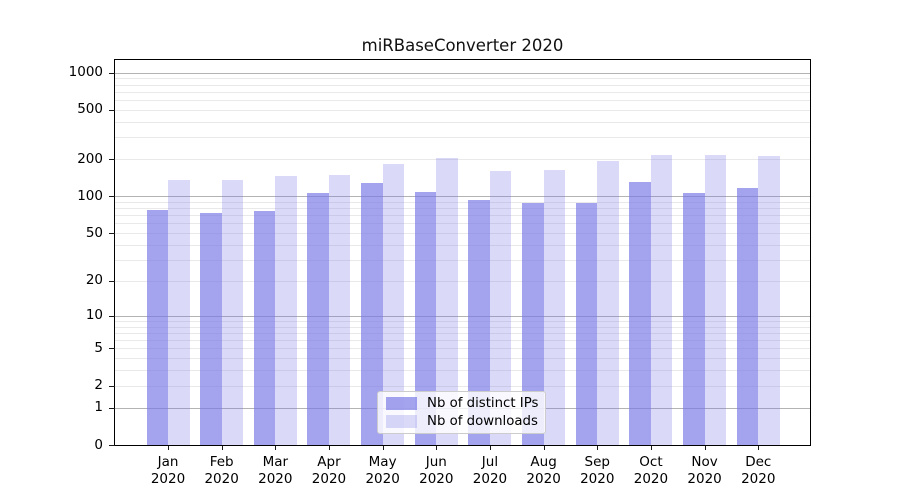 This screenshot has width=900, height=500. Describe the element at coordinates (94, 315) in the screenshot. I see `y-tick-label-10: 10` at that location.